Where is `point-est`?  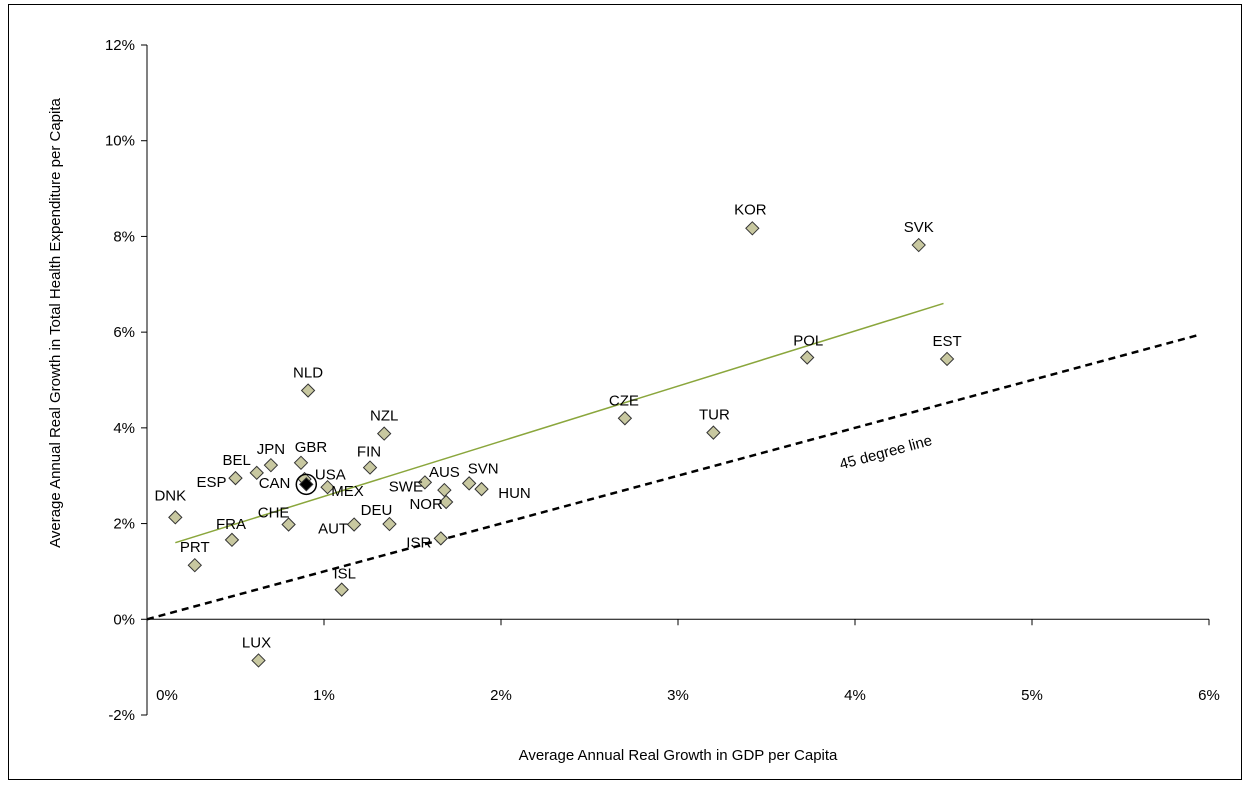
point-est is located at coordinates (947, 359).